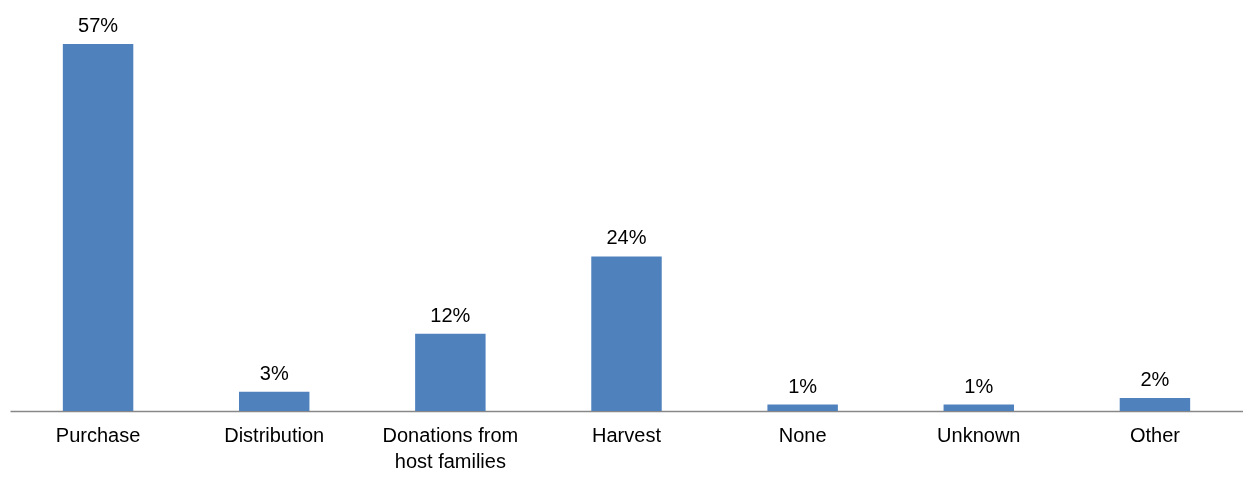 The width and height of the screenshot is (1243, 491). Describe the element at coordinates (274, 434) in the screenshot. I see `x-tick-label: Distribution` at that location.